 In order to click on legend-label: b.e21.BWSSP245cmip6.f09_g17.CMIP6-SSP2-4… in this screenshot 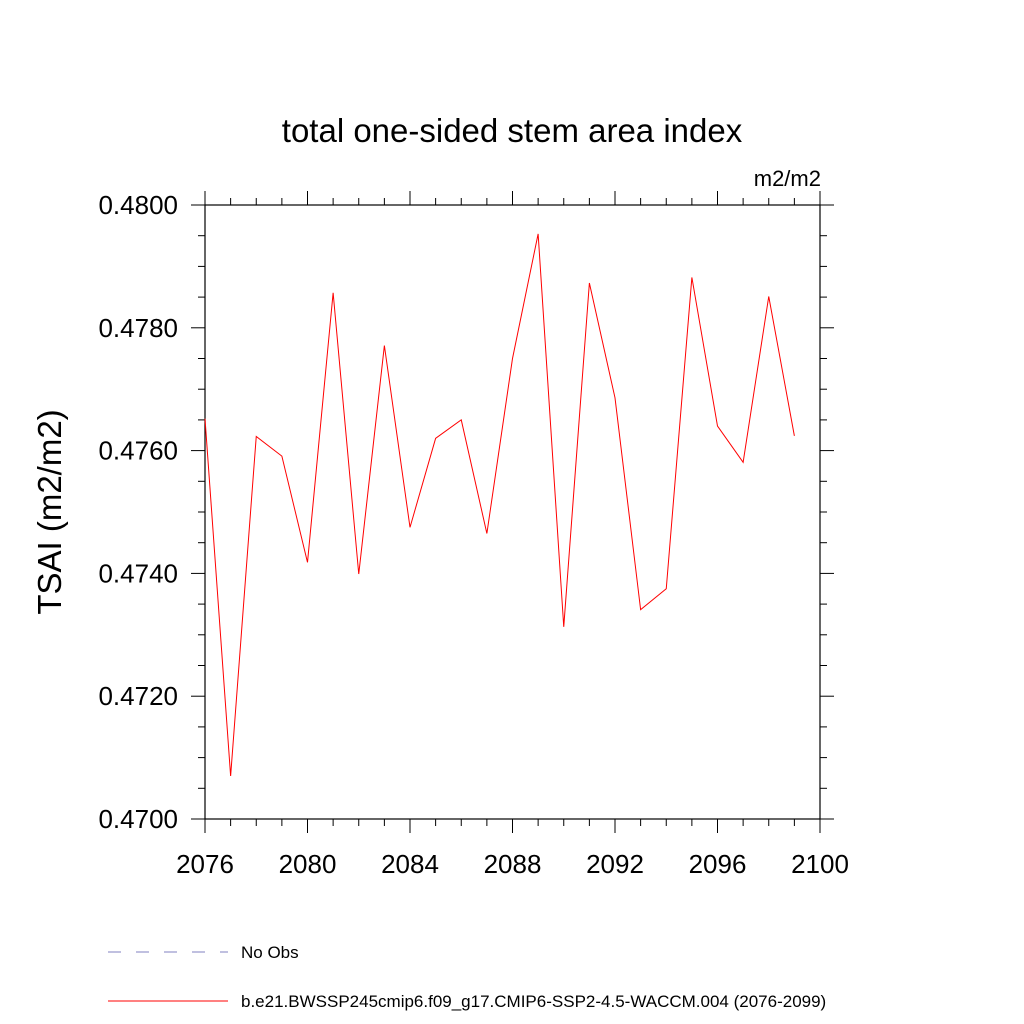, I will do `click(533, 1001)`.